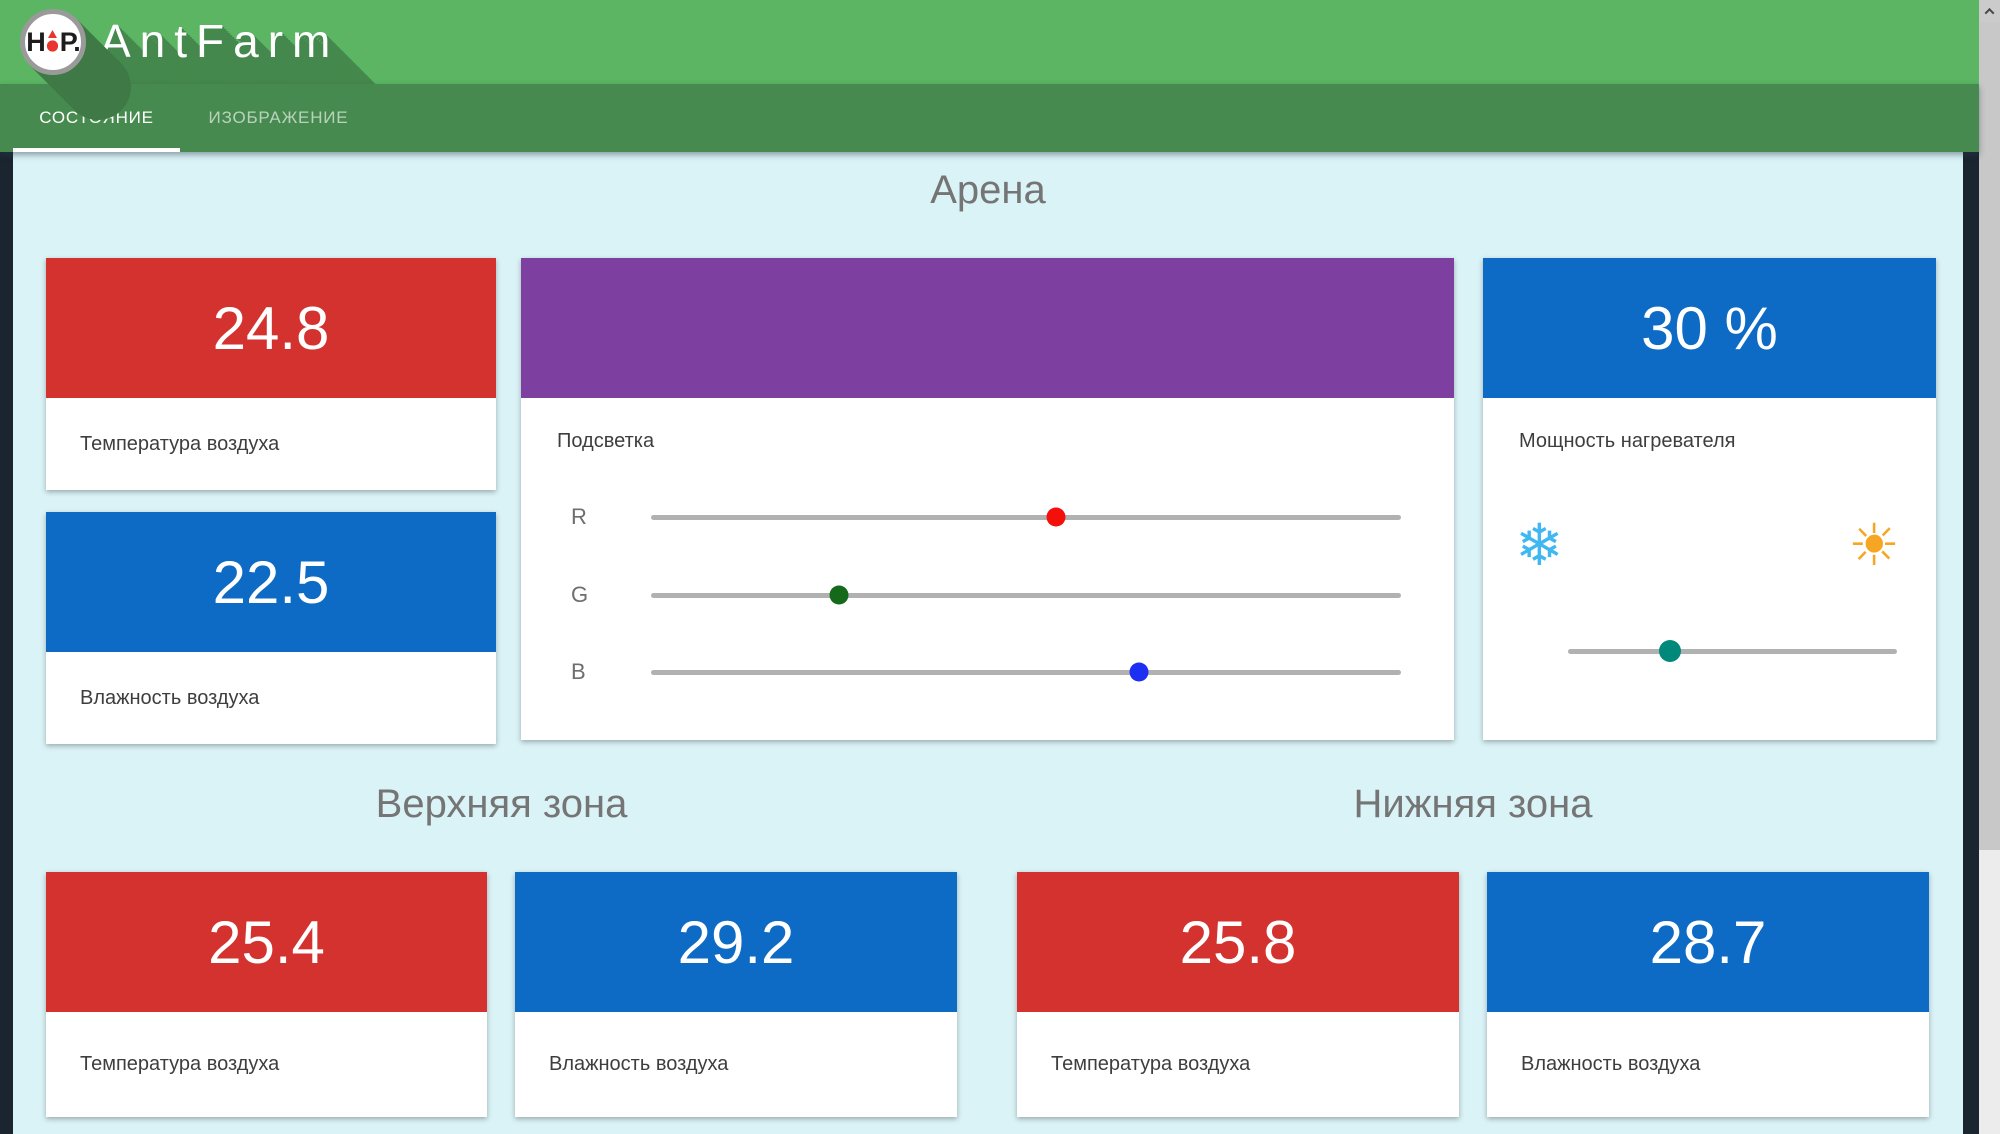  I want to click on heater-power-value: 30 %, so click(1709, 328).